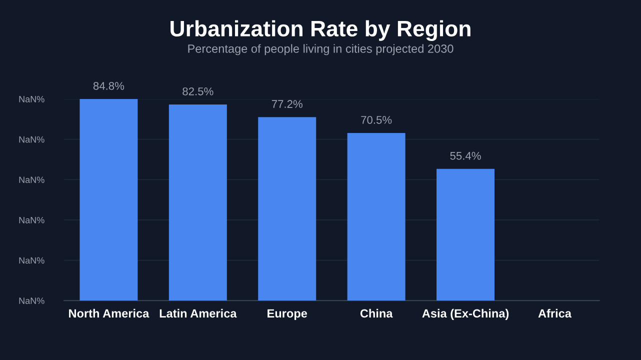 Image resolution: width=641 pixels, height=360 pixels. Describe the element at coordinates (109, 313) in the screenshot. I see `x-tick-label: North America` at that location.